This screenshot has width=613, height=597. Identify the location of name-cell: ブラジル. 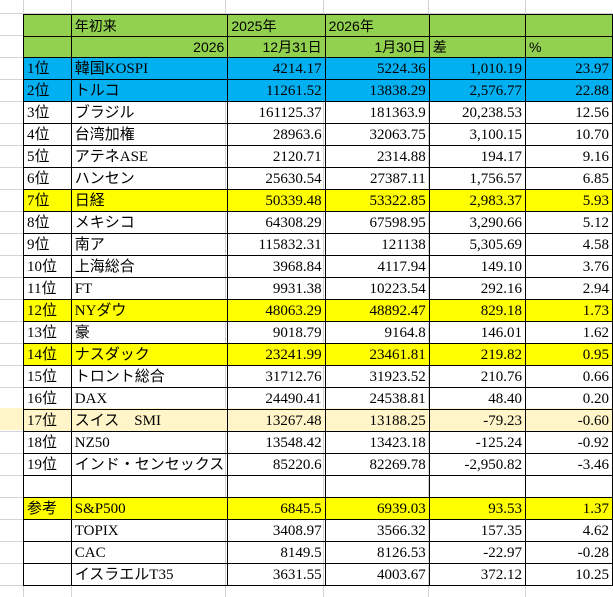
(149, 112).